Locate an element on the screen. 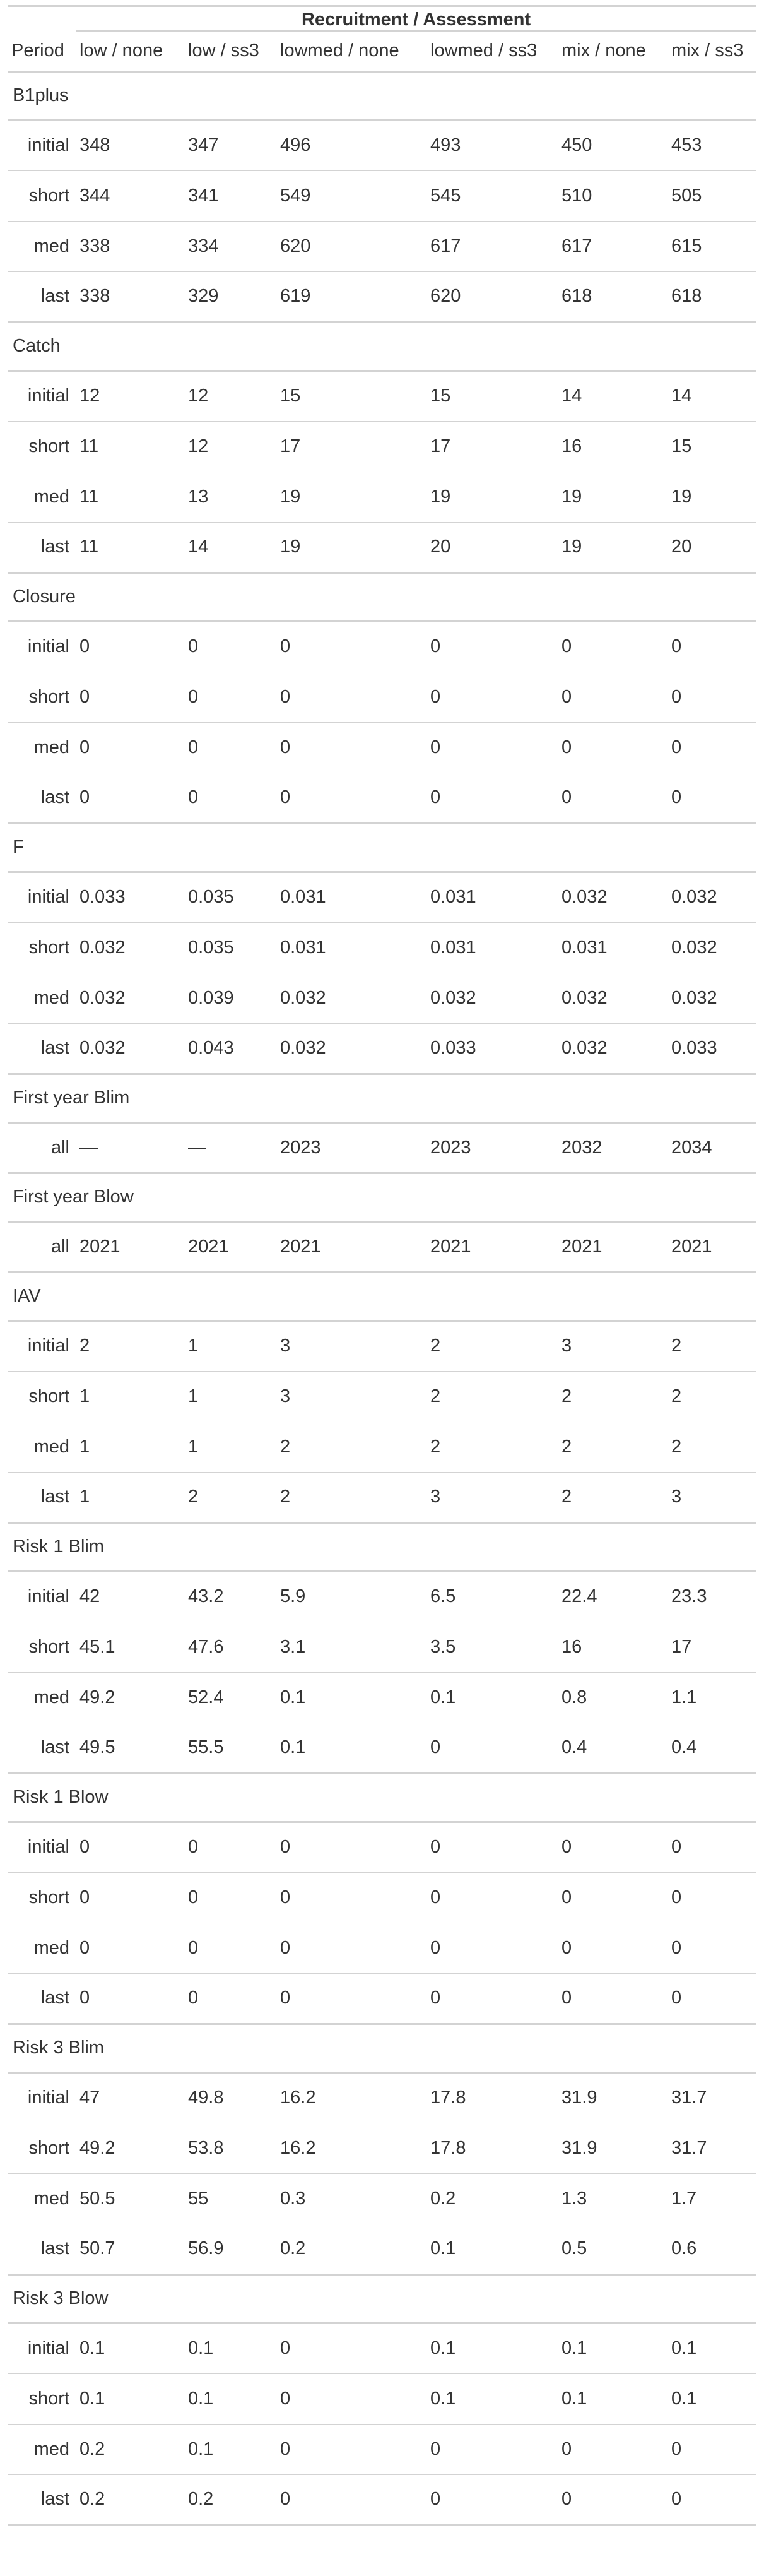 This screenshot has width=764, height=2576. table-cell: 3.1 is located at coordinates (293, 1646).